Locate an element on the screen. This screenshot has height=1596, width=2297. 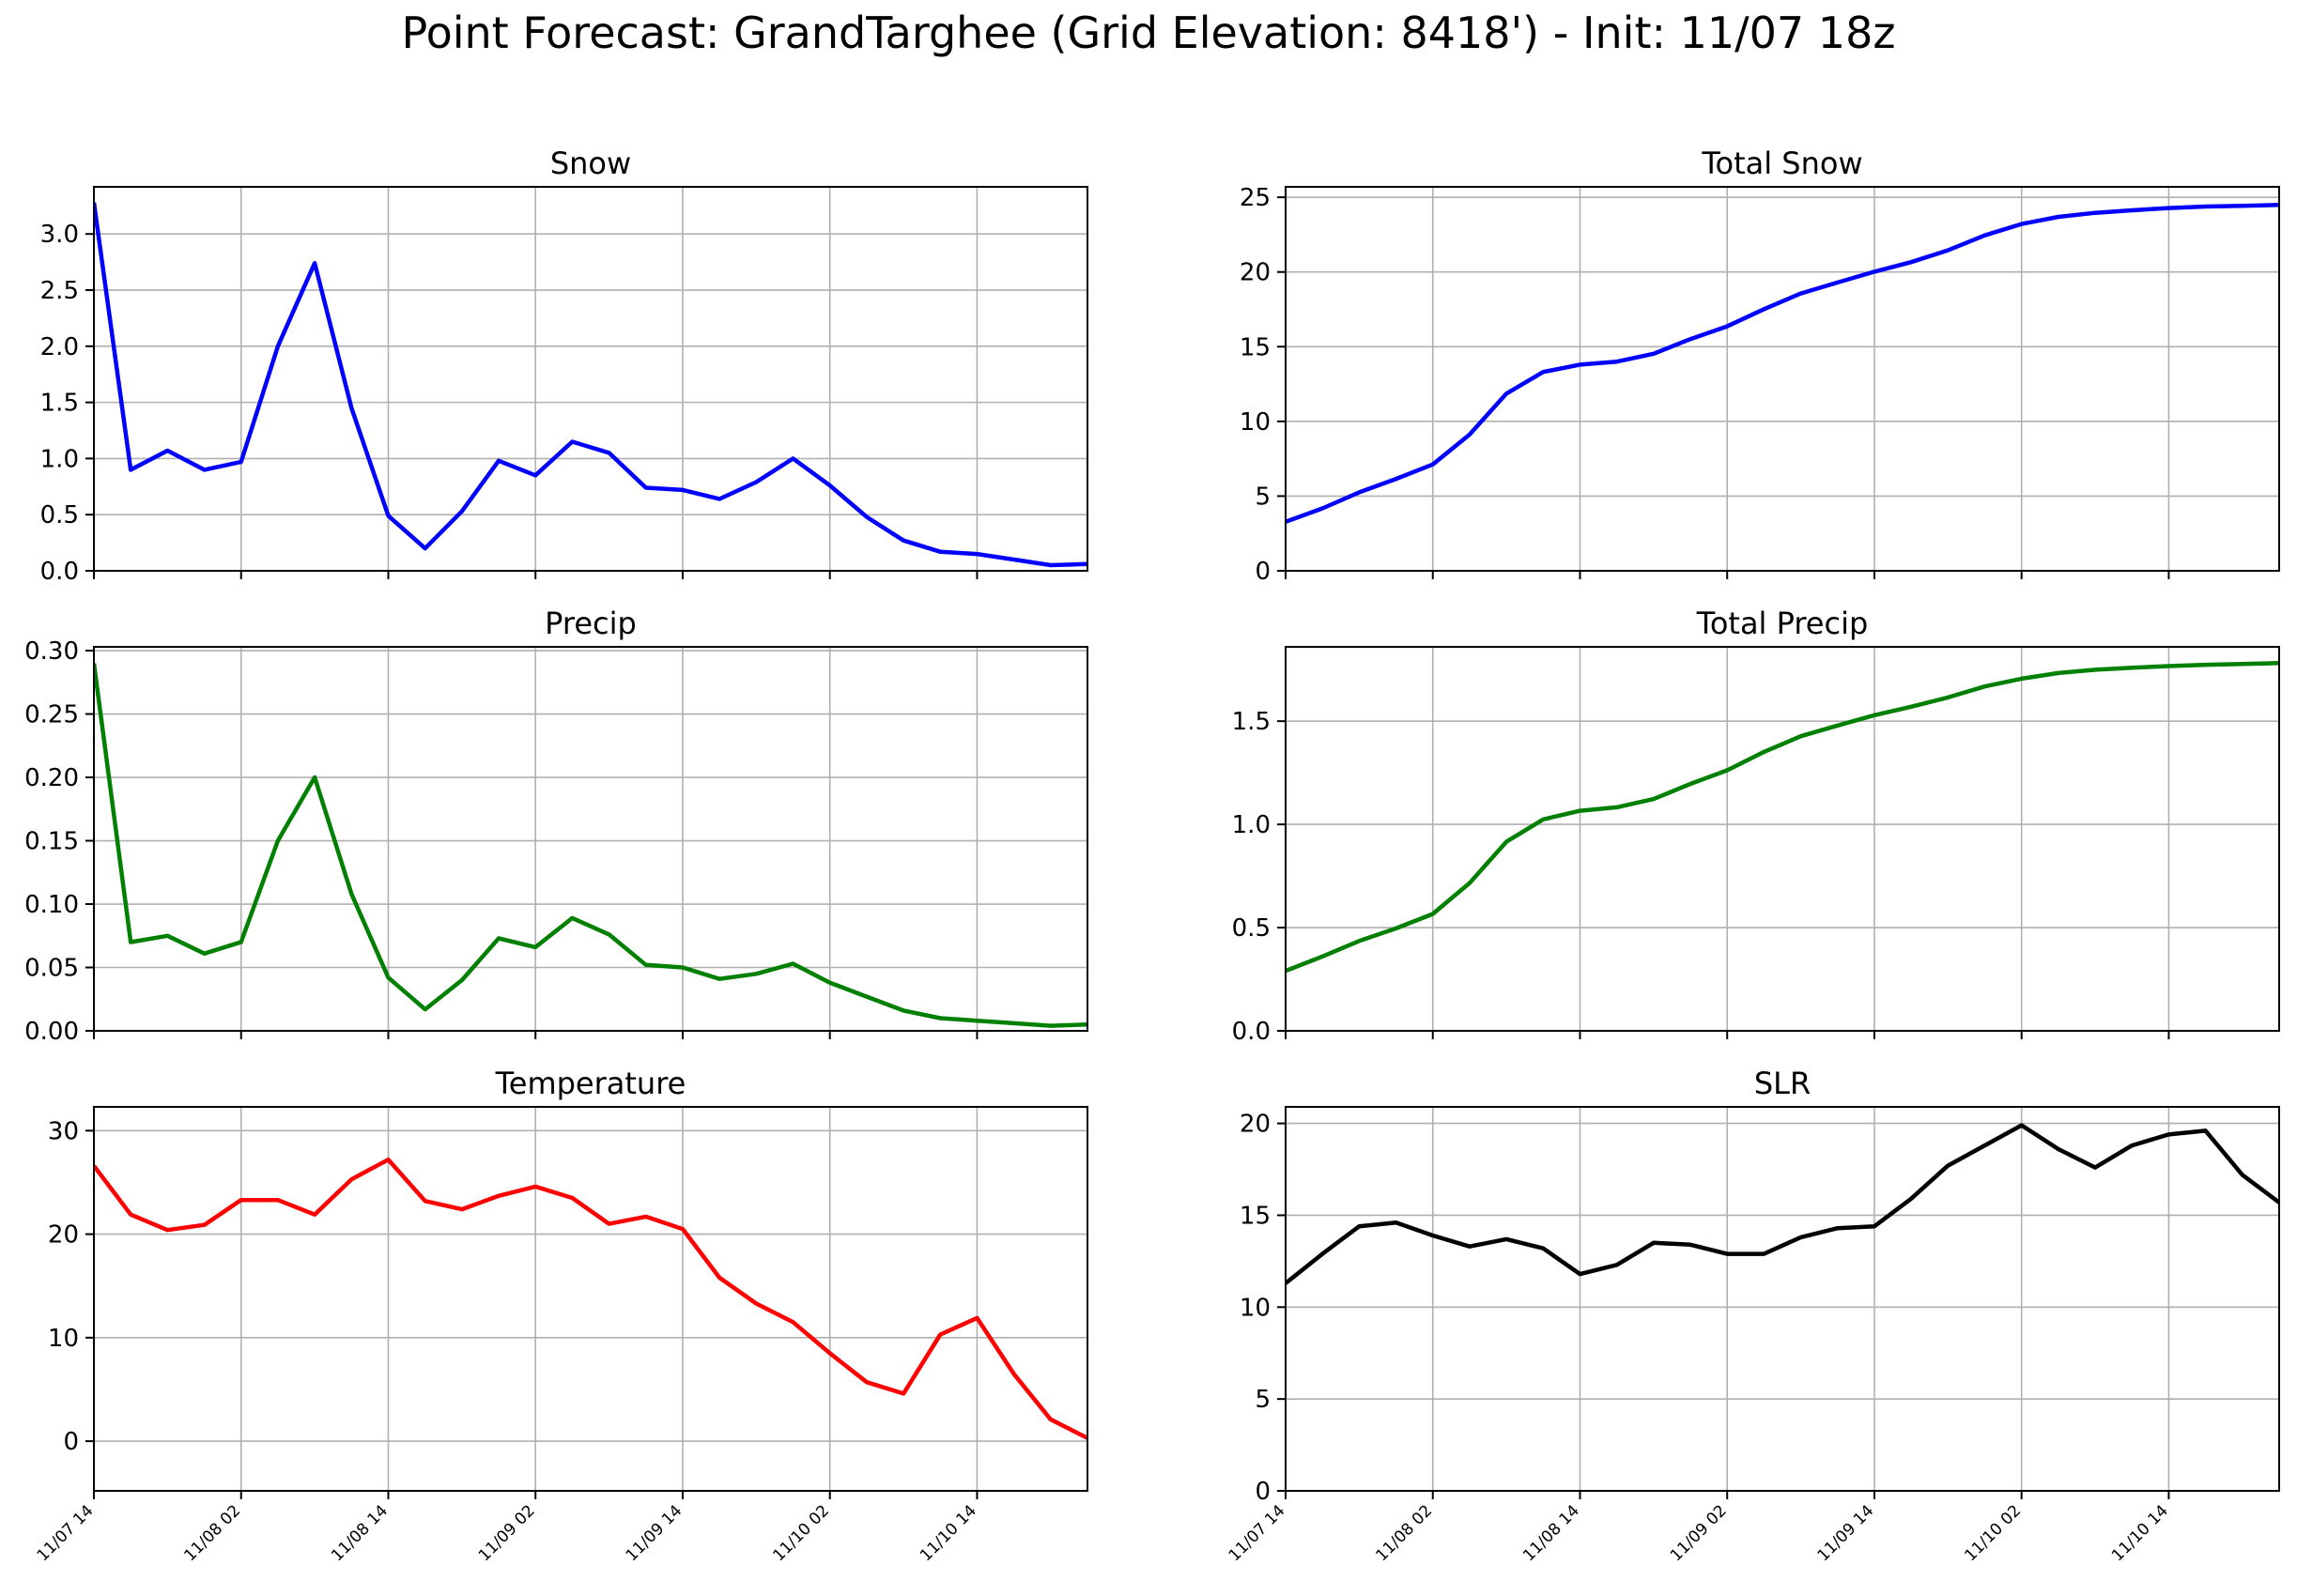
y-tick-label: 0.15 is located at coordinates (51, 842).